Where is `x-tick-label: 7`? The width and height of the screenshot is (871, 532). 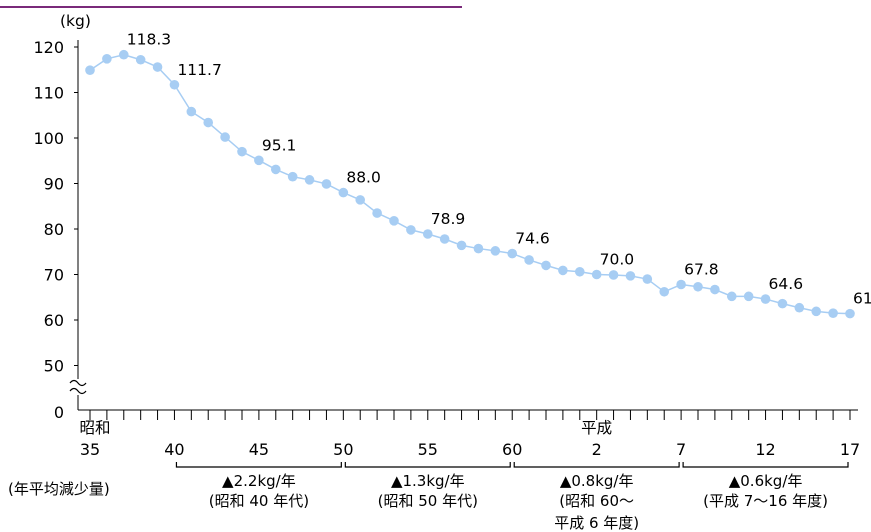 x-tick-label: 7 is located at coordinates (681, 449).